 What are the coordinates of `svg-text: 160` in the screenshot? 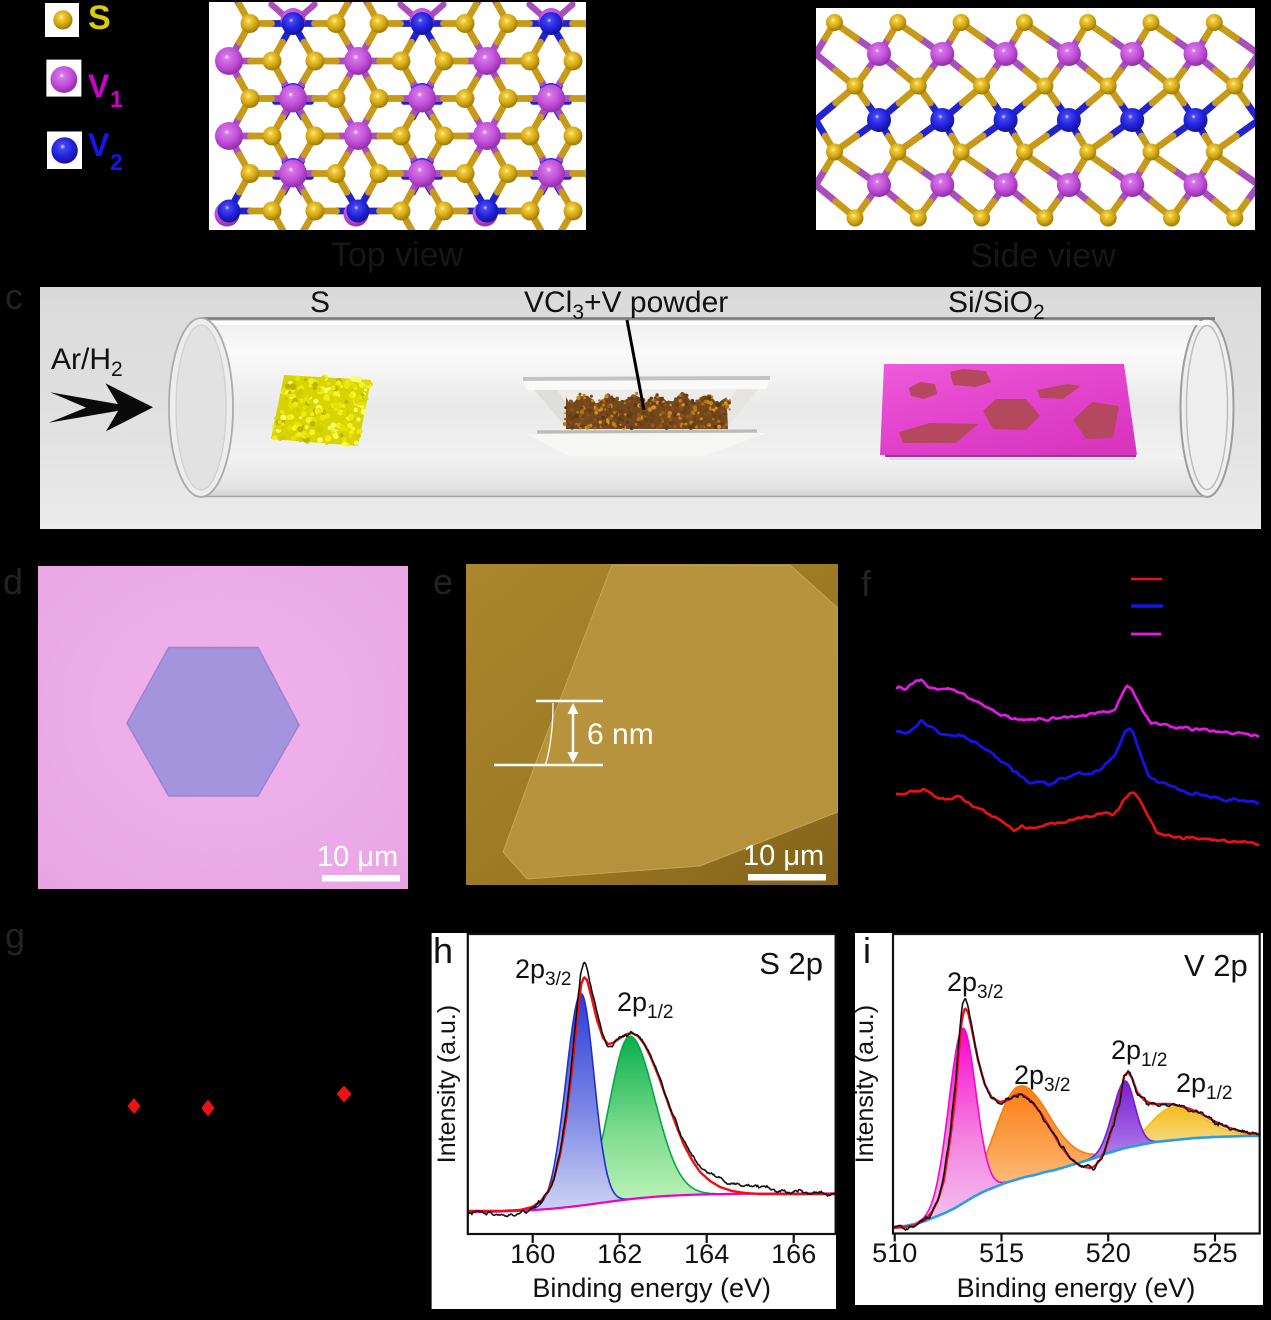 It's located at (532, 1254).